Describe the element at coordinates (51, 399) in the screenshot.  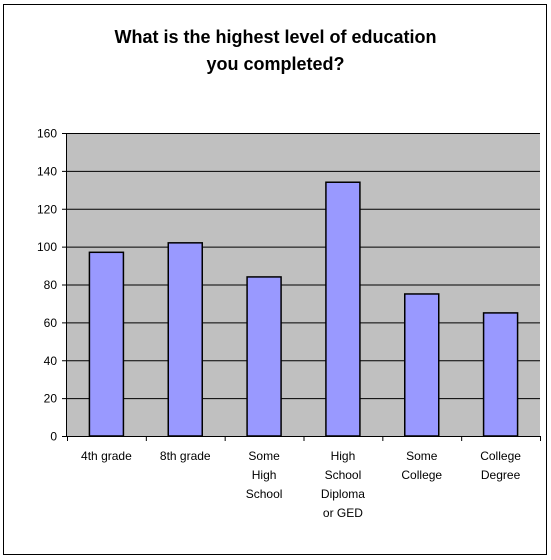
I see `y-tick-label: 20` at that location.